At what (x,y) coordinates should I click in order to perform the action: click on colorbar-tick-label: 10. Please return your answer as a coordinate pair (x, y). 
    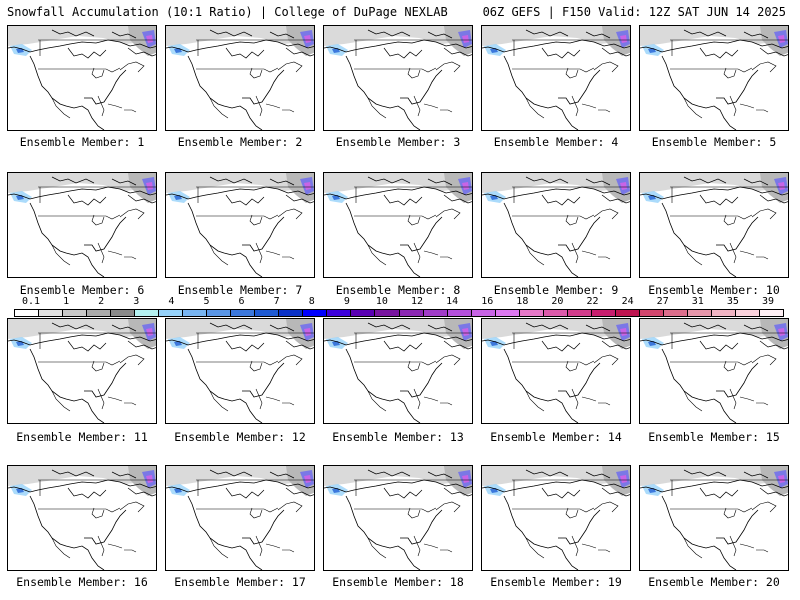
    Looking at the image, I should click on (381, 301).